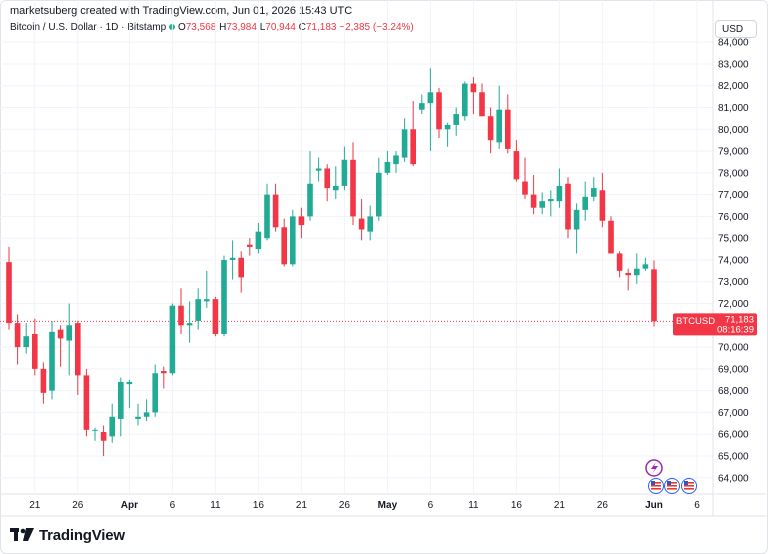 The height and width of the screenshot is (554, 768). I want to click on close-value: 71,183, so click(321, 27).